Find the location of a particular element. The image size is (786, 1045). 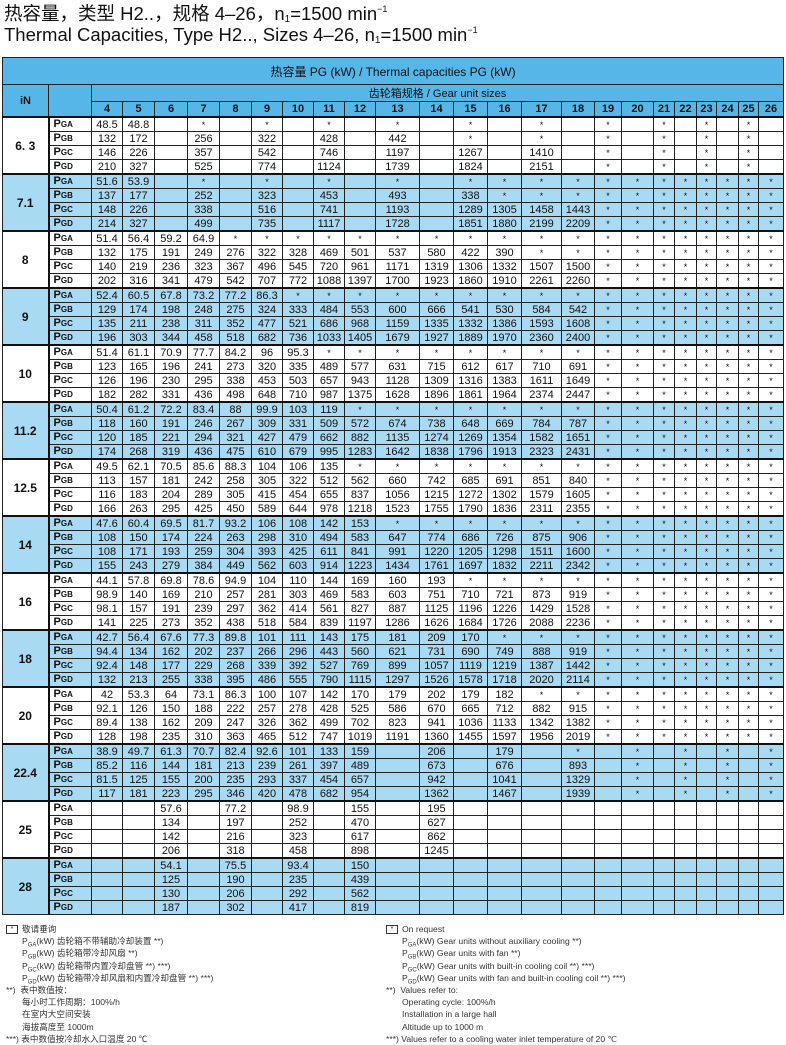

ratio-cell: 14 is located at coordinates (26, 544).